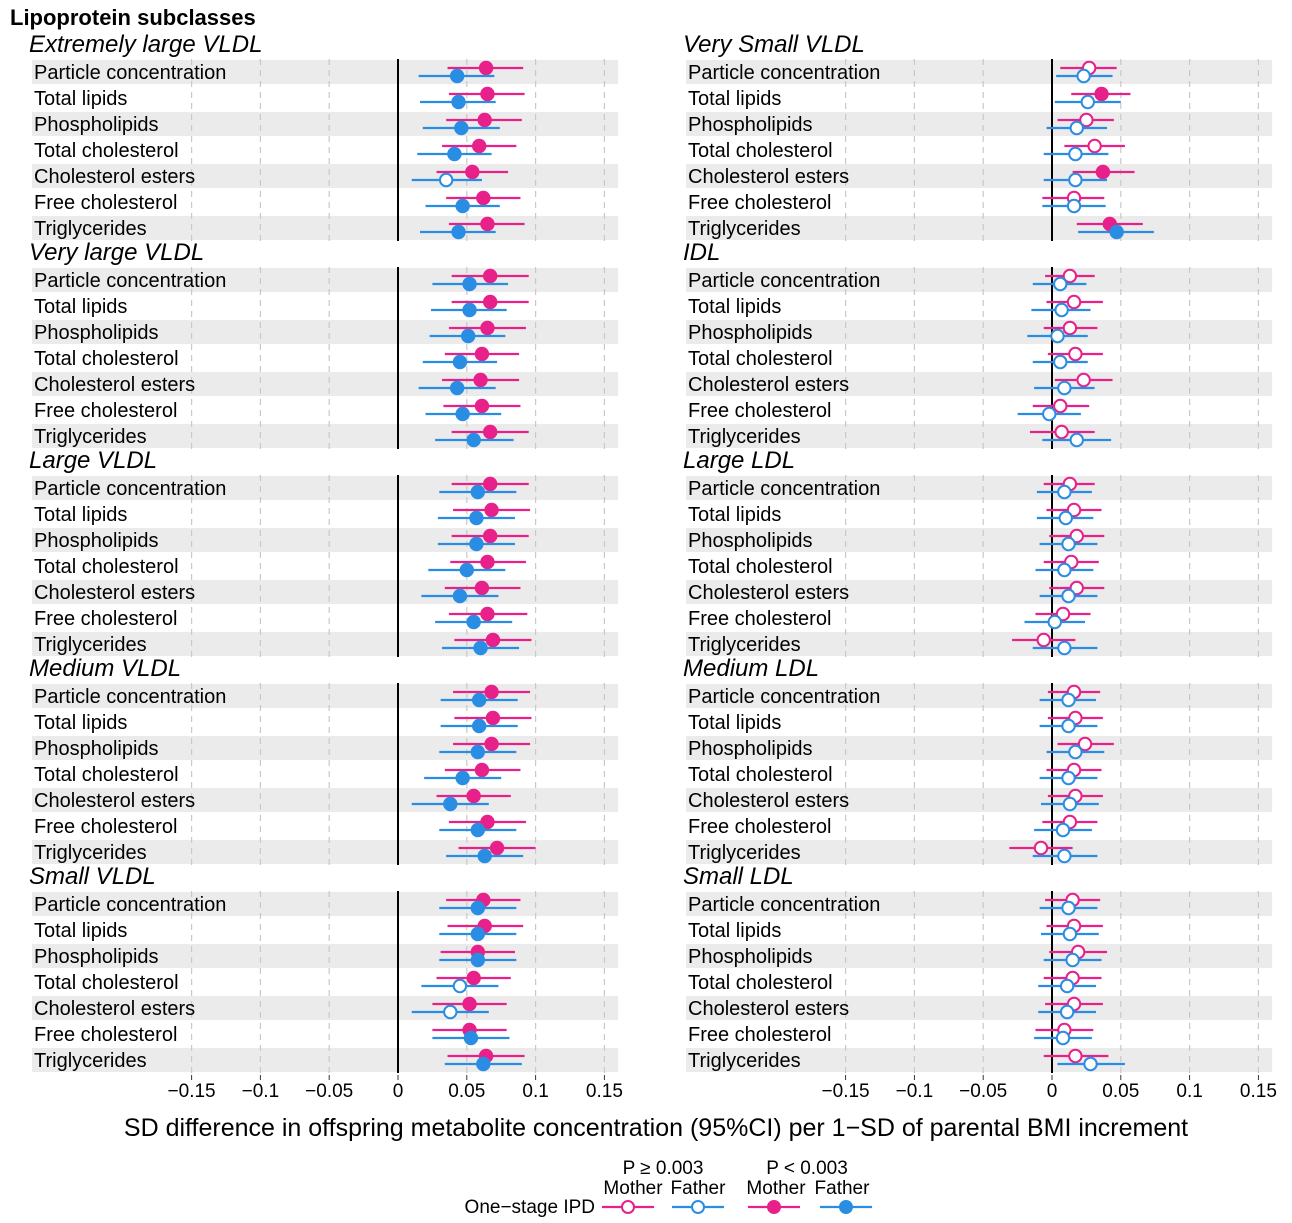  What do you see at coordinates (633, 1188) in the screenshot?
I see `legend-label-mother-nonsig: Mother` at bounding box center [633, 1188].